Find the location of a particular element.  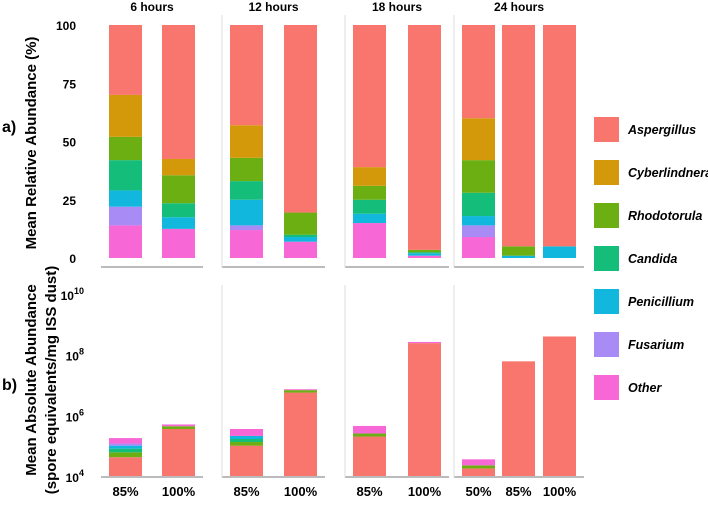

legend-swatch-other is located at coordinates (606, 387).